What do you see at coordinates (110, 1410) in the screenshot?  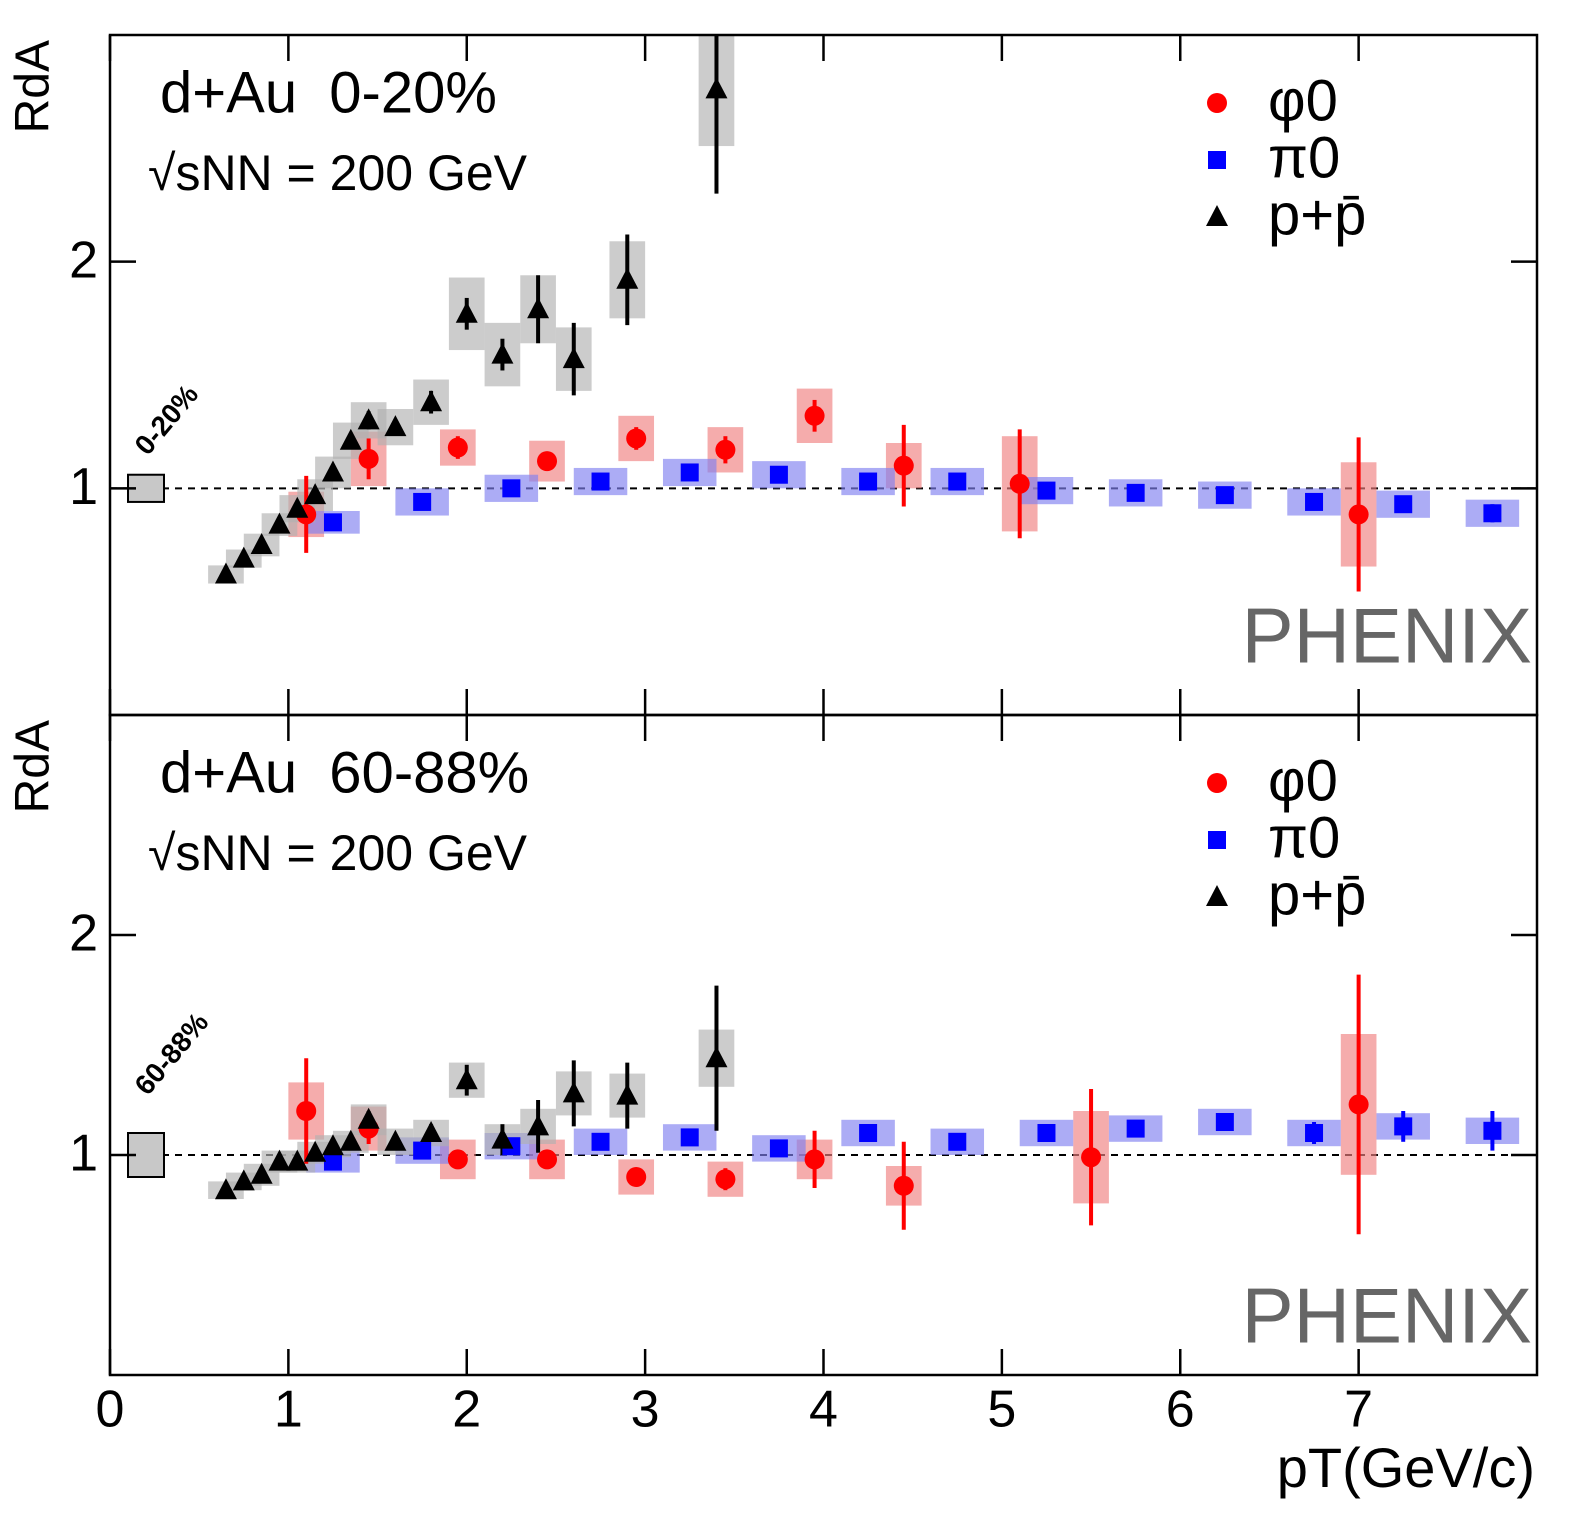 I see `x-tick-label: 0` at bounding box center [110, 1410].